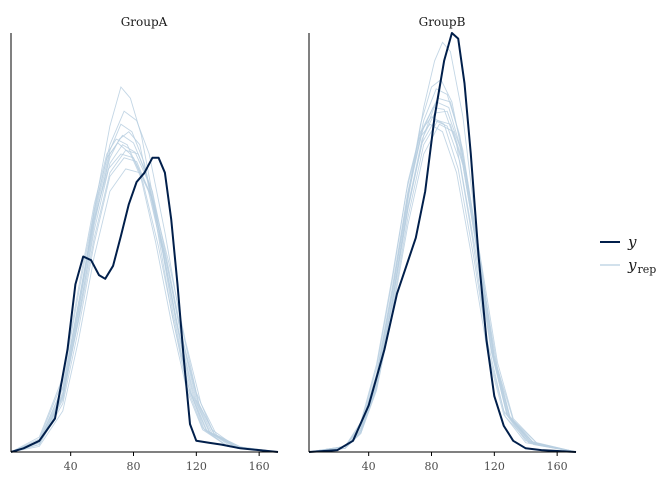 This screenshot has height=480, width=672. Describe the element at coordinates (442, 22) in the screenshot. I see `panel-title-group-b: GroupB` at that location.